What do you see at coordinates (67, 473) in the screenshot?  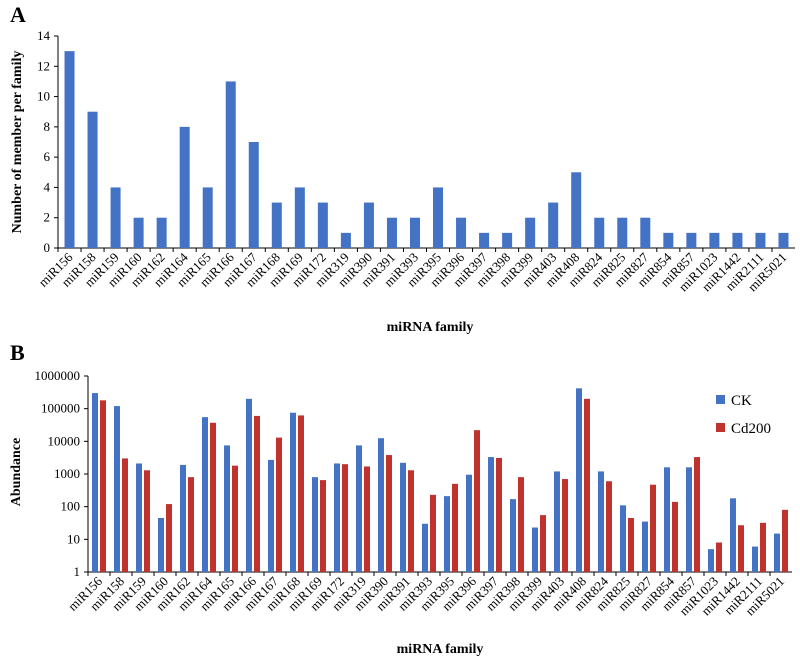 I see `y-tick-label: 1000` at bounding box center [67, 473].